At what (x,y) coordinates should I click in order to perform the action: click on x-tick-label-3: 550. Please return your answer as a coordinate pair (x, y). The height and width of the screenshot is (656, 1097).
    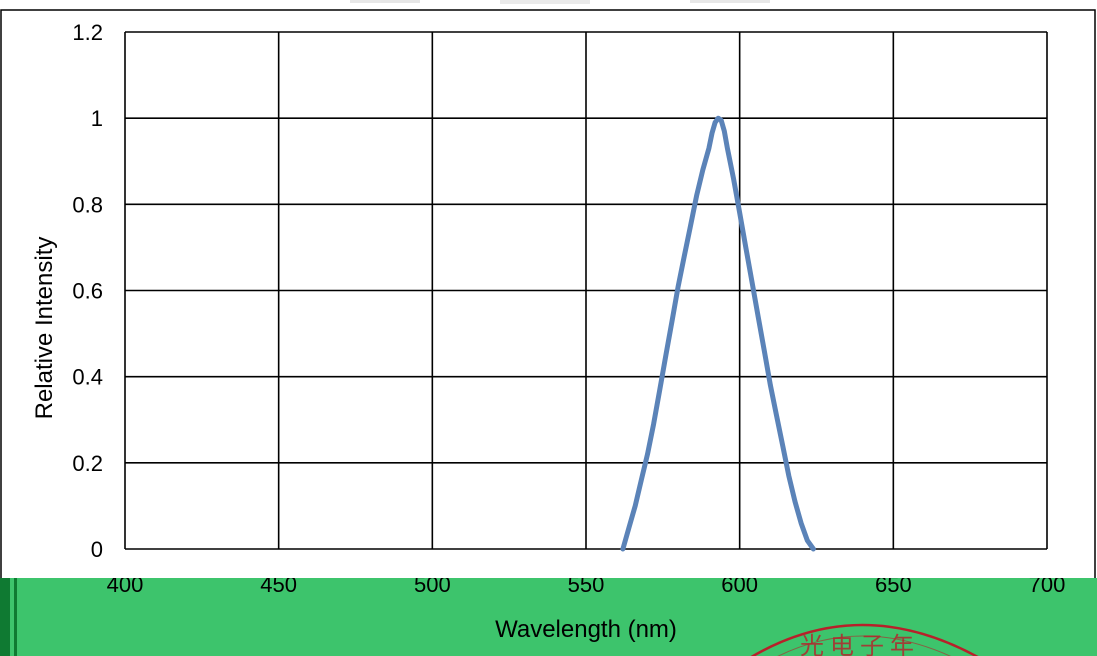
    Looking at the image, I should click on (586, 587).